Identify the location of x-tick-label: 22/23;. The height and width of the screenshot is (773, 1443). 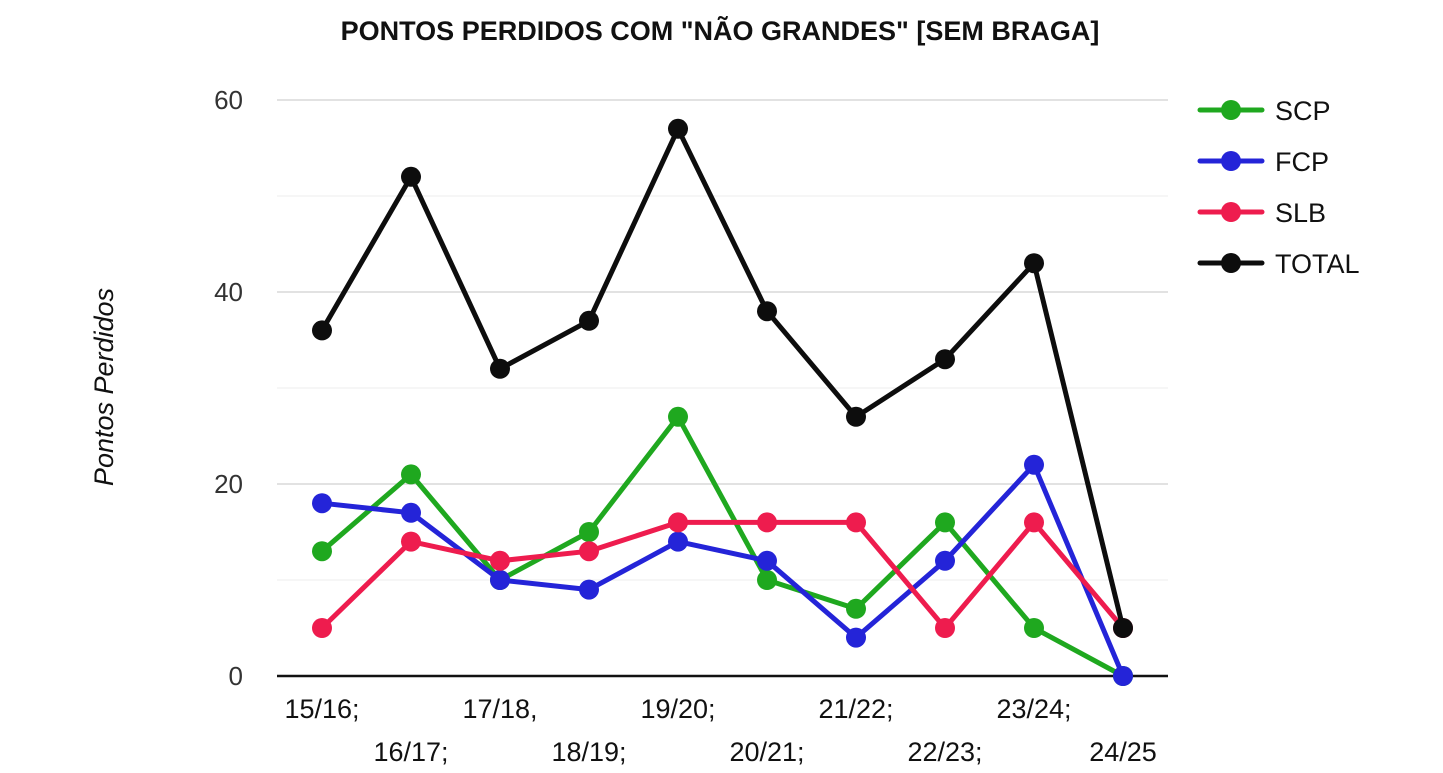
(944, 752).